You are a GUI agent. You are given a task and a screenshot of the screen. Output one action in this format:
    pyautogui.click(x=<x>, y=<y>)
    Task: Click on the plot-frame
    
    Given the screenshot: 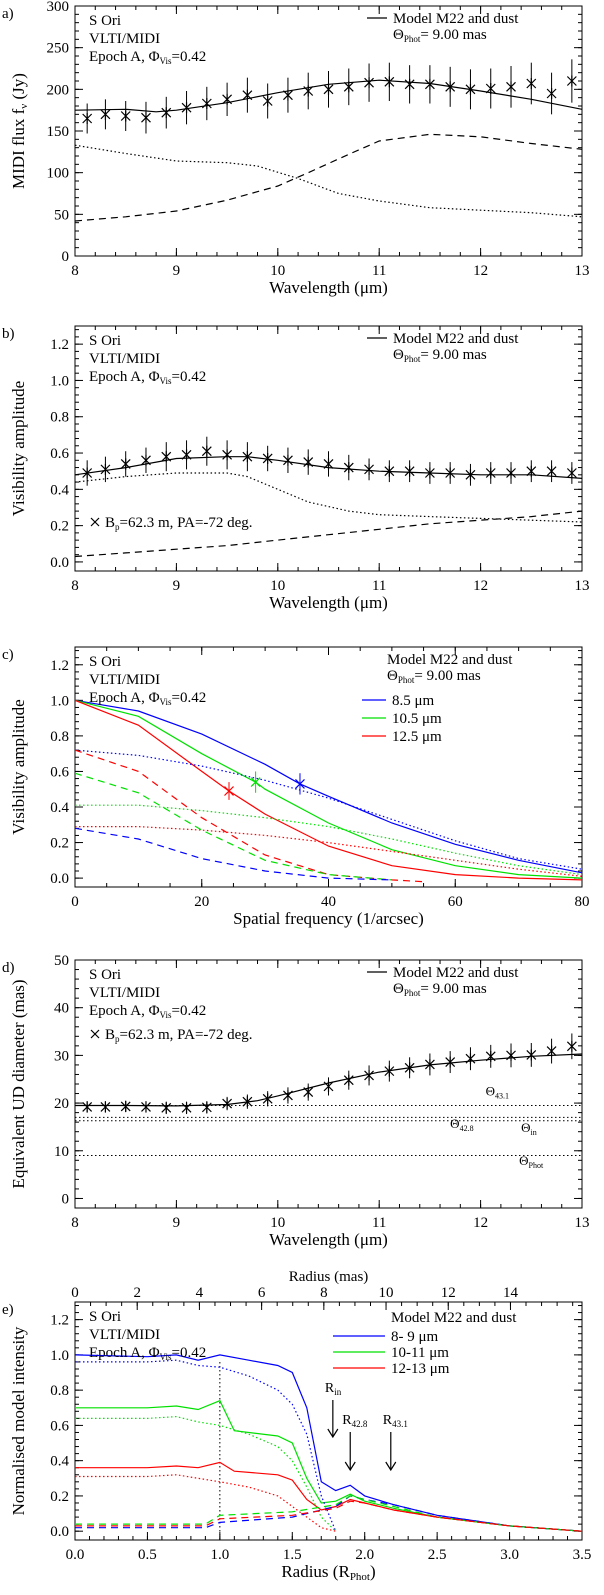 What is the action you would take?
    pyautogui.click(x=328, y=1421)
    